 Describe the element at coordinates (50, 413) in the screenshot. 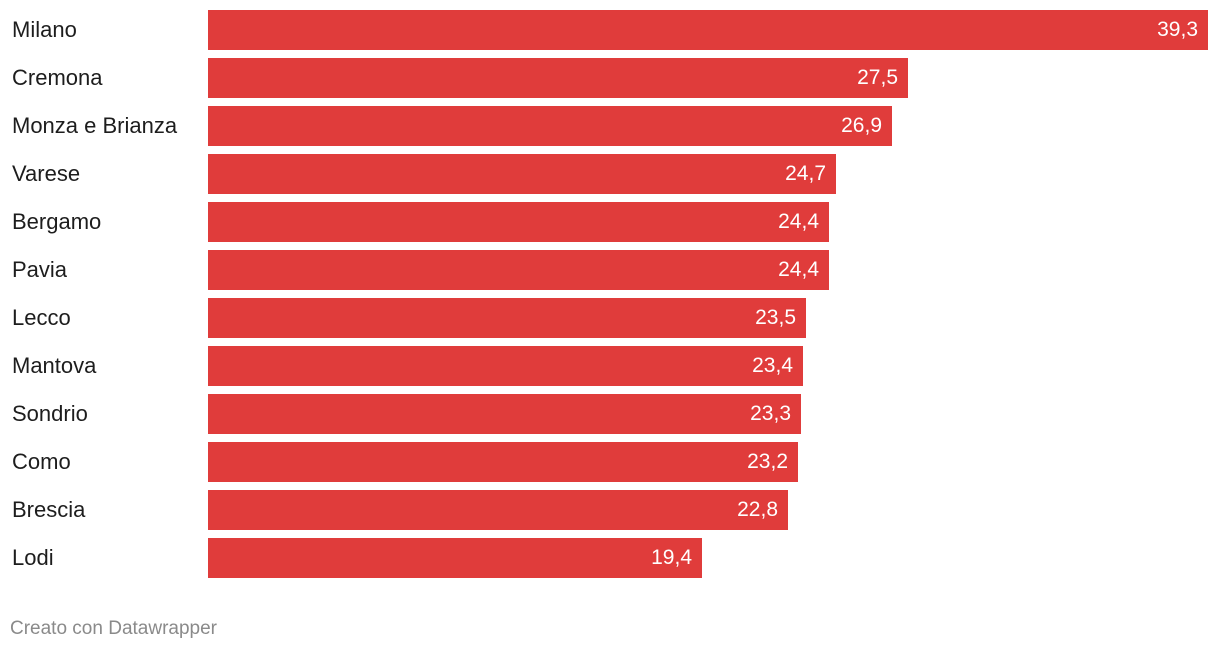

I see `category-label: Sondrio` at that location.